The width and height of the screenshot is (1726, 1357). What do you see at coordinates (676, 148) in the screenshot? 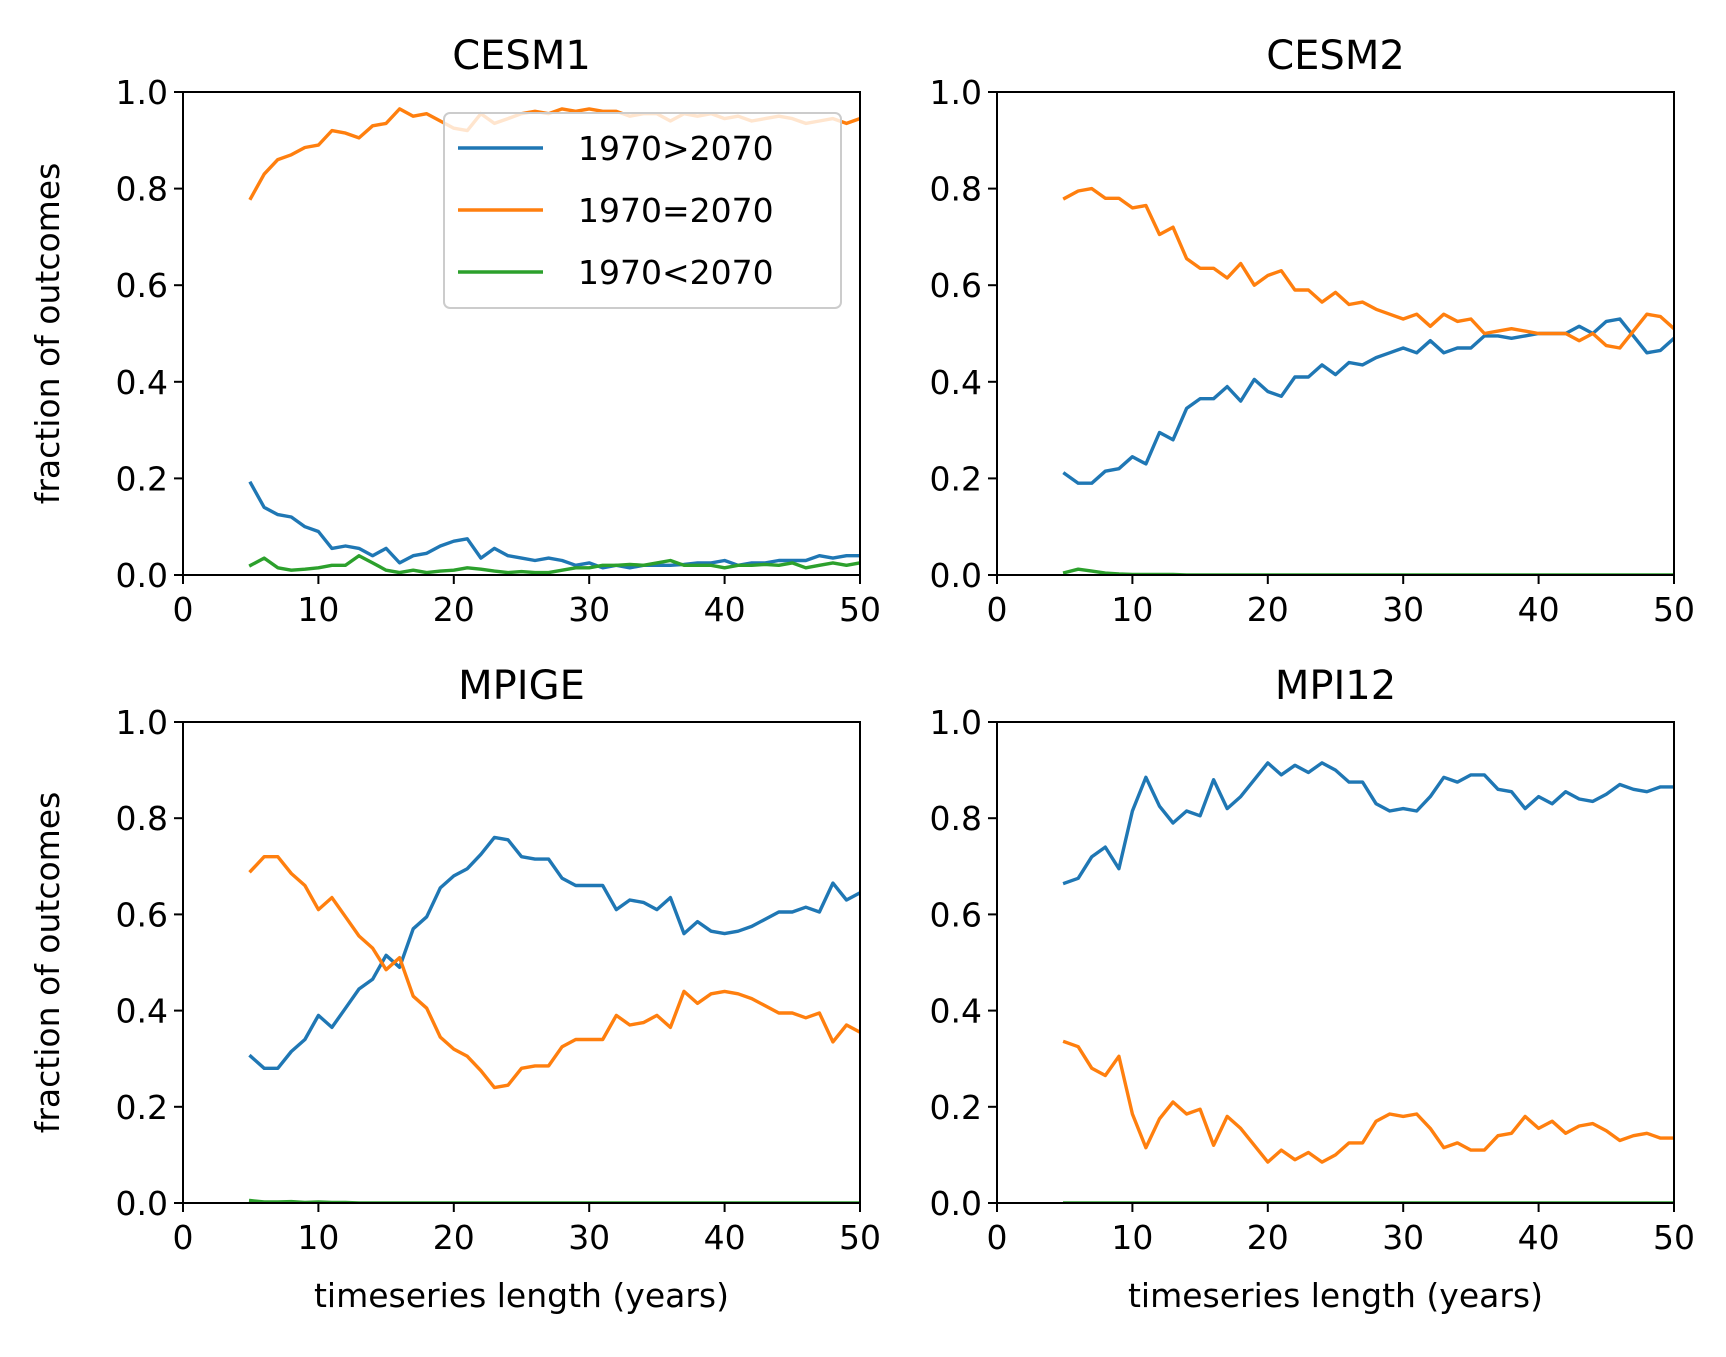
I see `legend-label: 1970>2070` at bounding box center [676, 148].